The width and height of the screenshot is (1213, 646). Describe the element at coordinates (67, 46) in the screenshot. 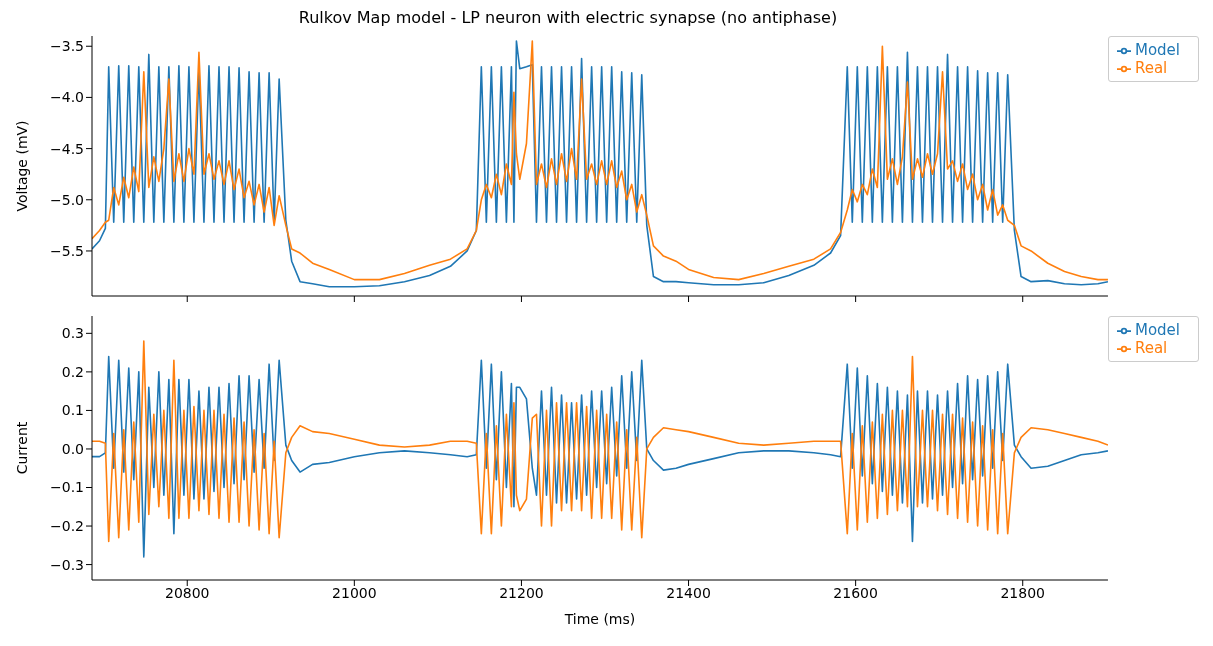

I see `y-tick-label: −3.5` at that location.